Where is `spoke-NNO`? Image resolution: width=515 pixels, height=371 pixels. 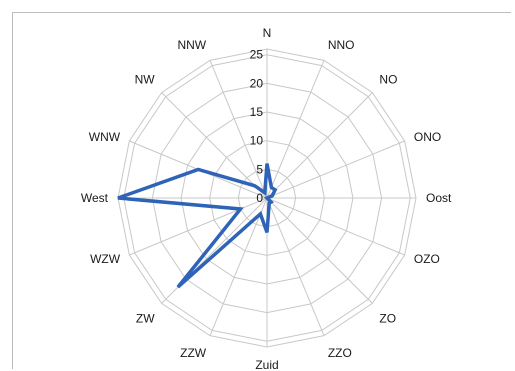 spoke-NNO is located at coordinates (295, 129).